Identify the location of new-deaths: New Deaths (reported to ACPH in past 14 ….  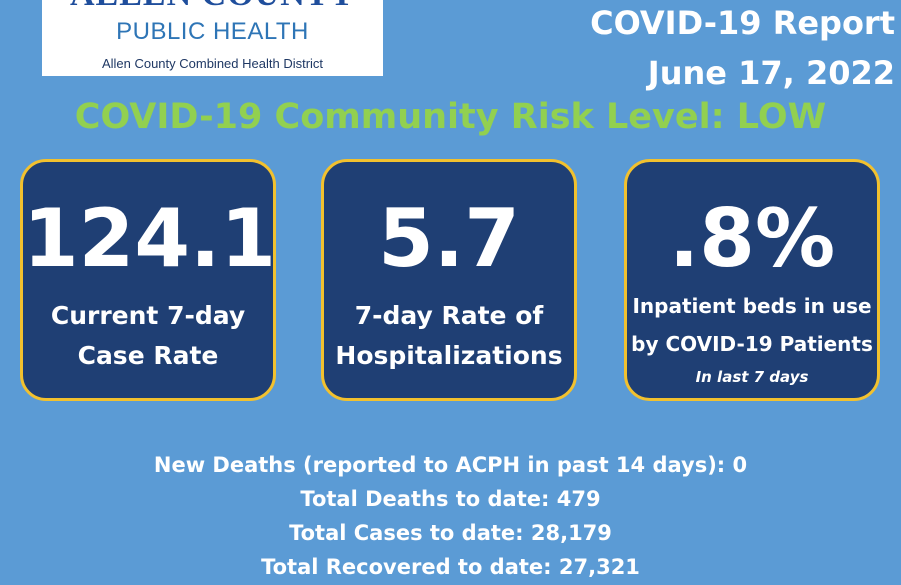
(450, 465).